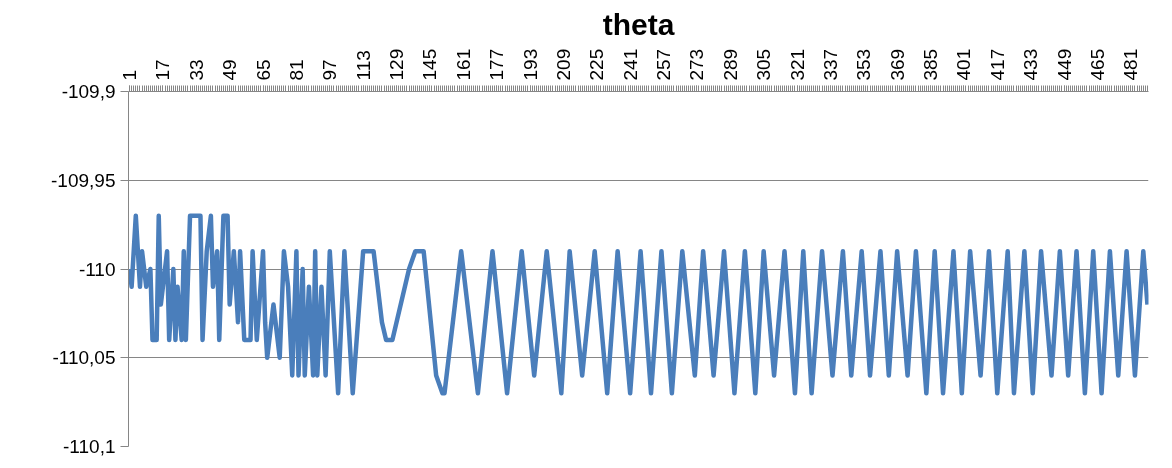 The height and width of the screenshot is (468, 1172). Describe the element at coordinates (497, 64) in the screenshot. I see `x-tick-label: 177` at that location.